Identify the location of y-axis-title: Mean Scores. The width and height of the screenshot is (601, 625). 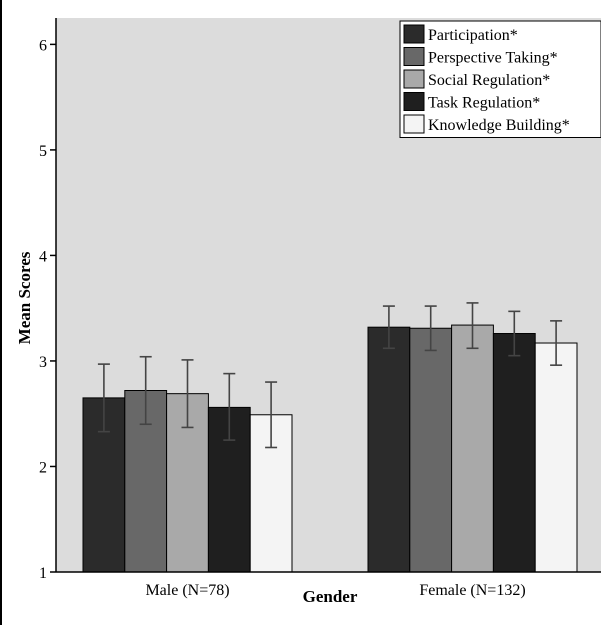
(24, 297).